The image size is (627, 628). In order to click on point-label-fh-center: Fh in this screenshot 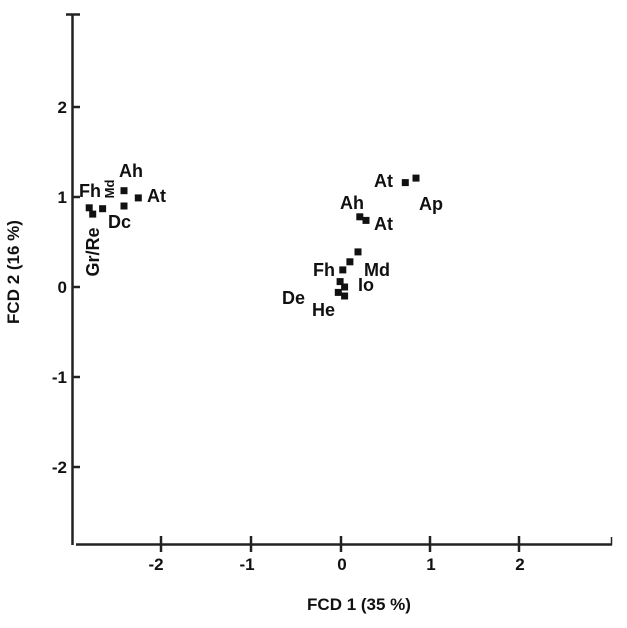, I will do `click(324, 270)`.